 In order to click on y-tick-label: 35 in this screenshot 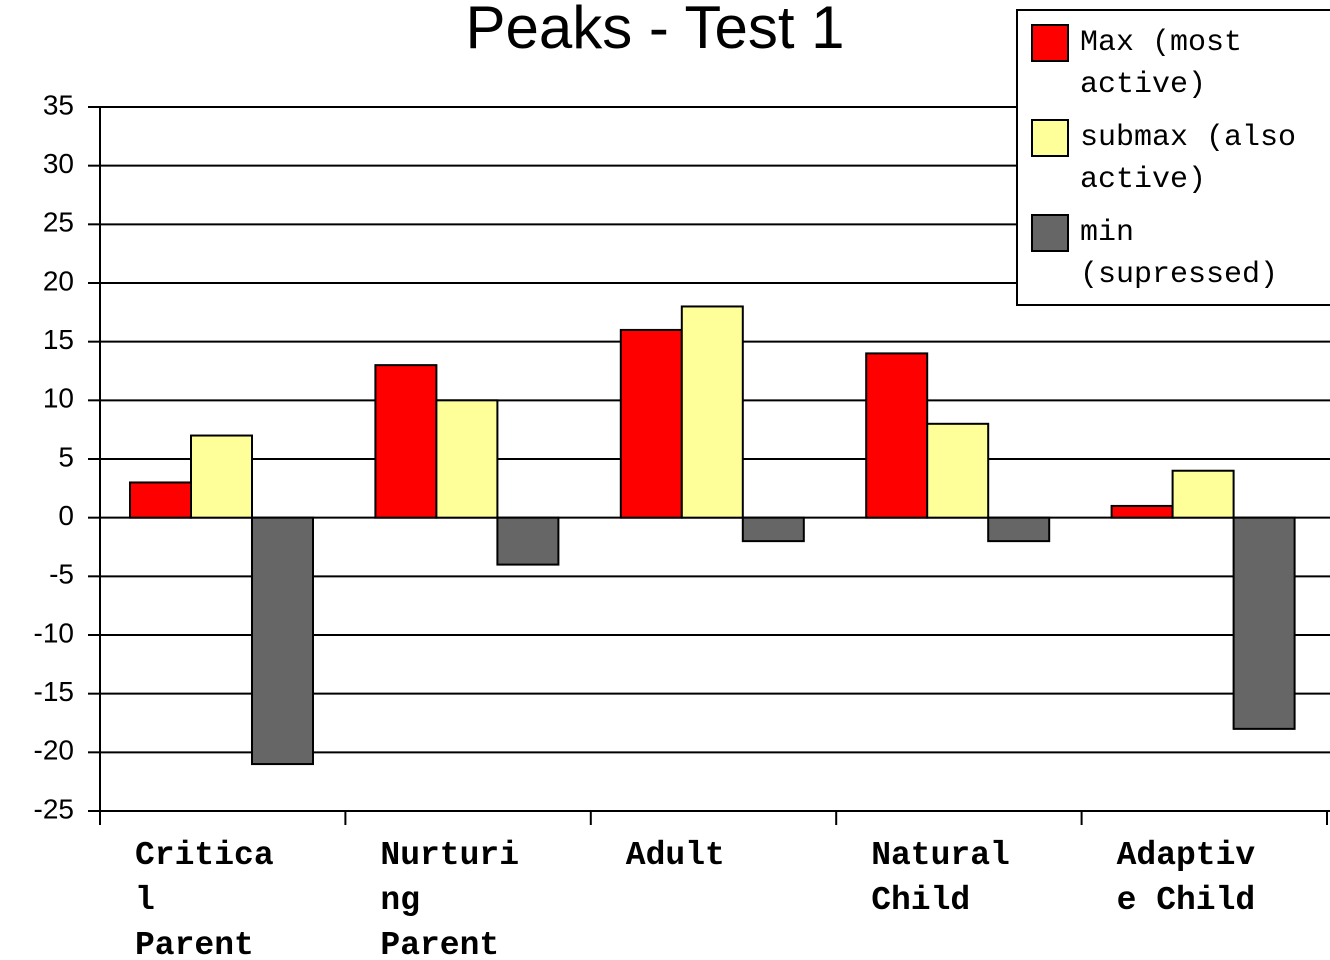, I will do `click(58, 104)`.